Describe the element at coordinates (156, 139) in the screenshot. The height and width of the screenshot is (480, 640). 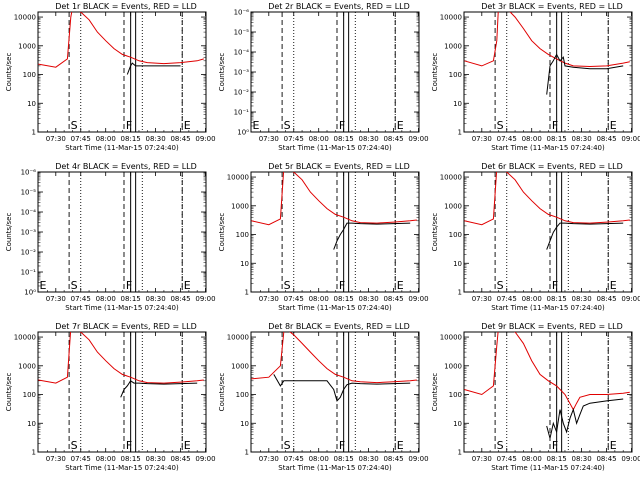
I see `x-tick-label: 08:30` at that location.